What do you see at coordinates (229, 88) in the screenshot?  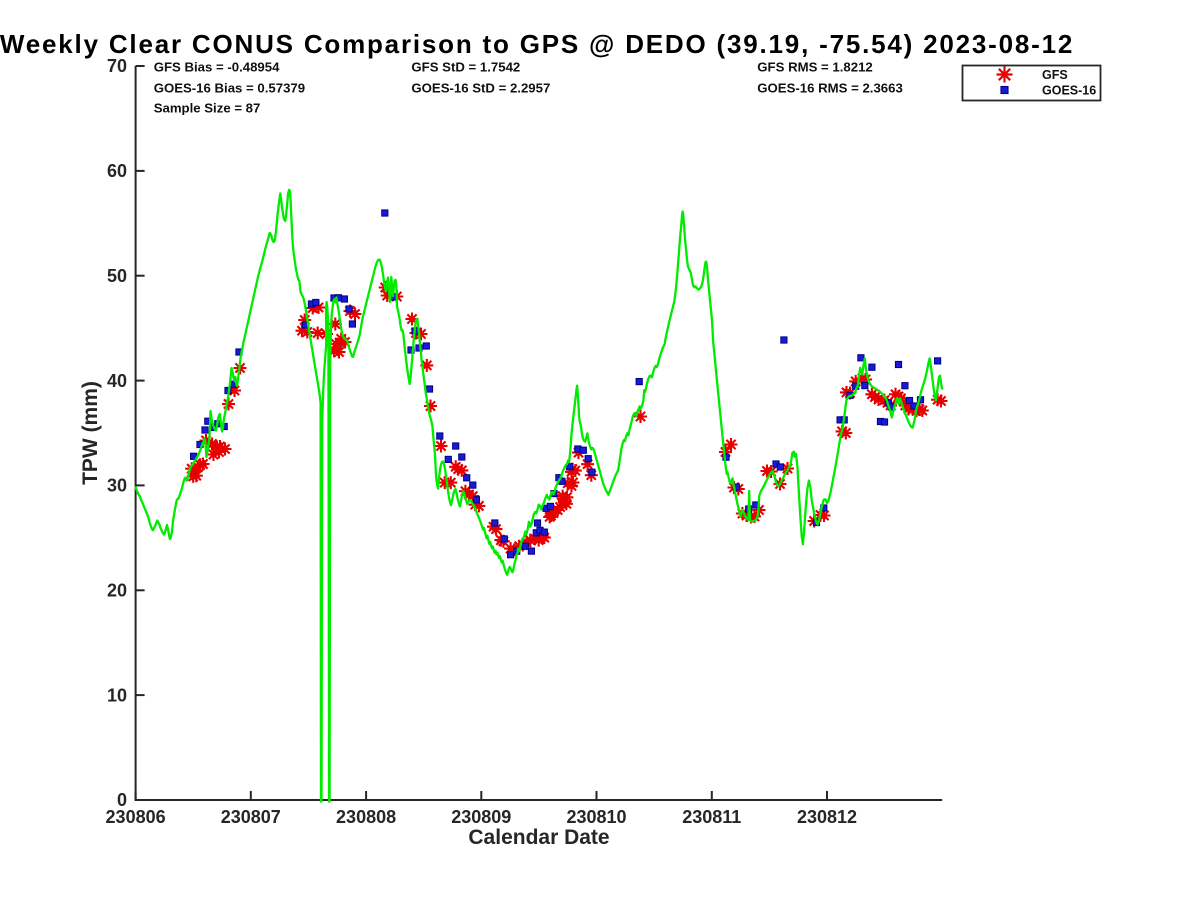 I see `svg-text: GOES-16 Bias = 0.57379` at bounding box center [229, 88].